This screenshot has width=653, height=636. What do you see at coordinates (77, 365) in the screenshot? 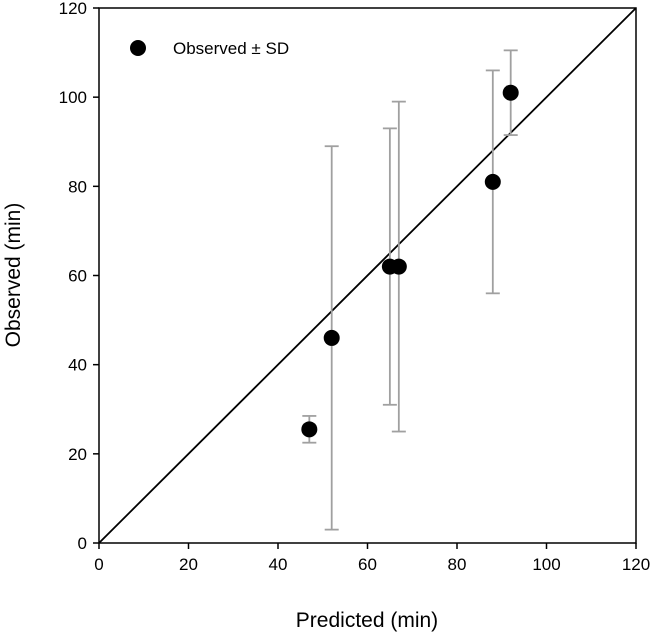
I see `y-tick-label: 40` at bounding box center [77, 365].